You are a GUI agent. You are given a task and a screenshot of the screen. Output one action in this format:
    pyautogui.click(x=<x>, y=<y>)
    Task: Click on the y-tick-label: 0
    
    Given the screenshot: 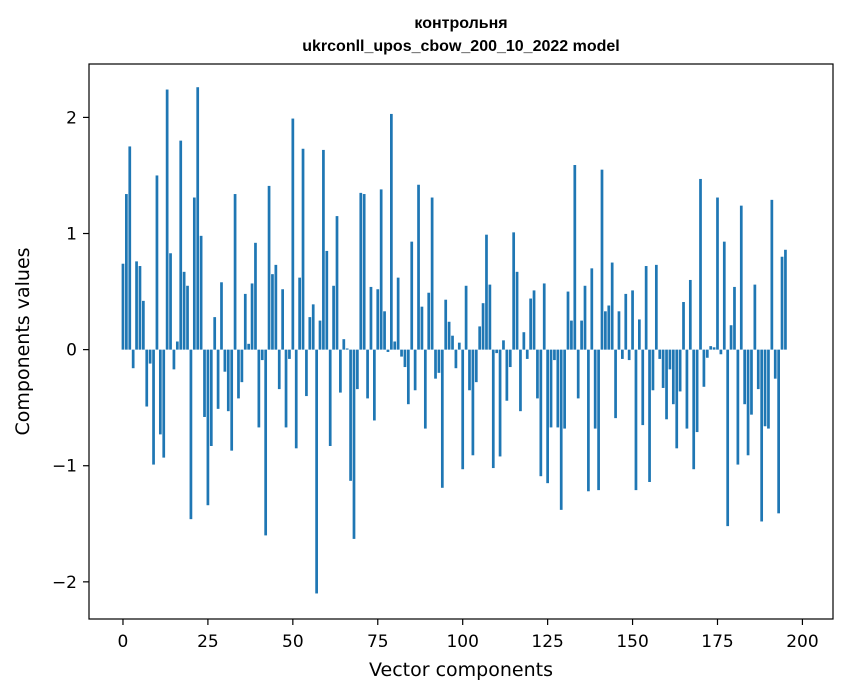 What is the action you would take?
    pyautogui.click(x=71, y=351)
    